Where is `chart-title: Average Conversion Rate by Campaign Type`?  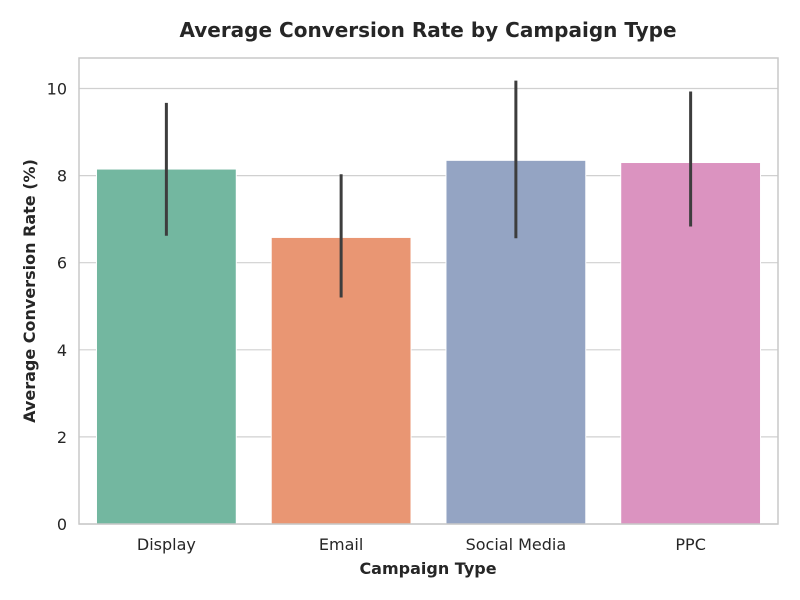 chart-title: Average Conversion Rate by Campaign Type is located at coordinates (427, 30).